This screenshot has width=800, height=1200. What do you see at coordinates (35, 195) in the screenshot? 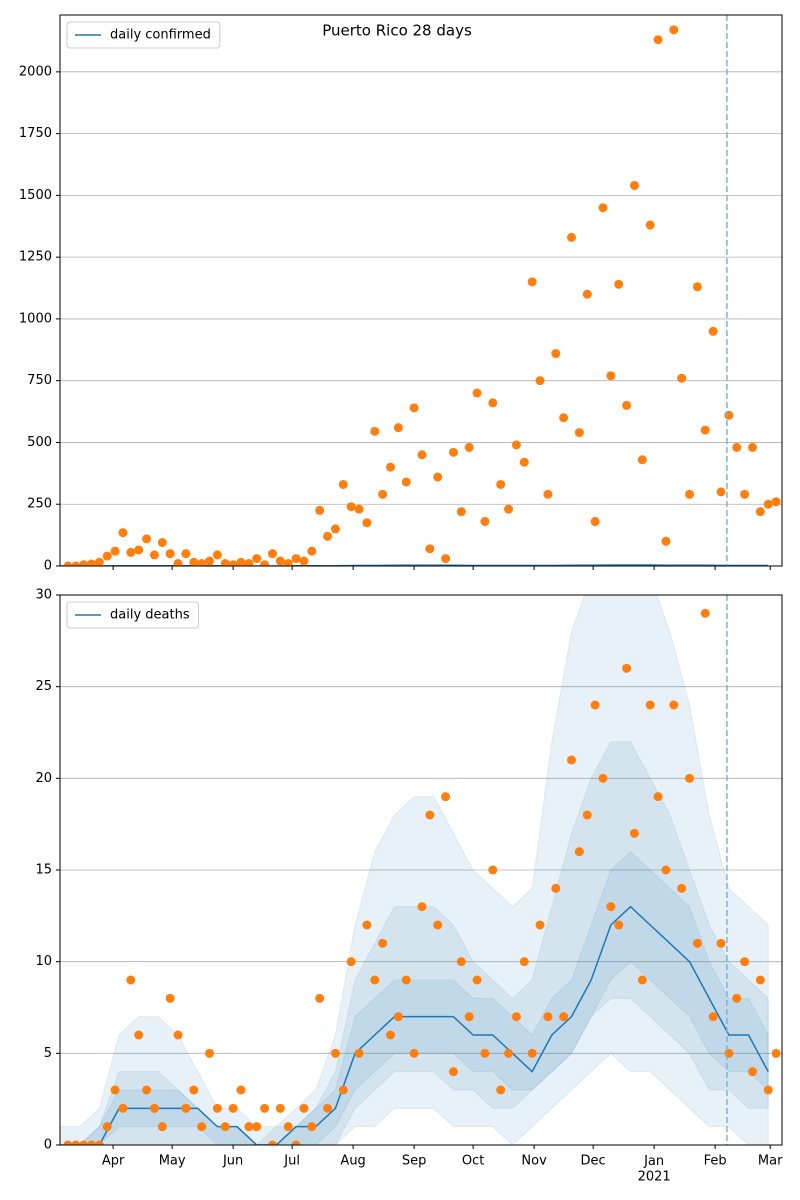
I see `y-tick-label: 1500` at bounding box center [35, 195].